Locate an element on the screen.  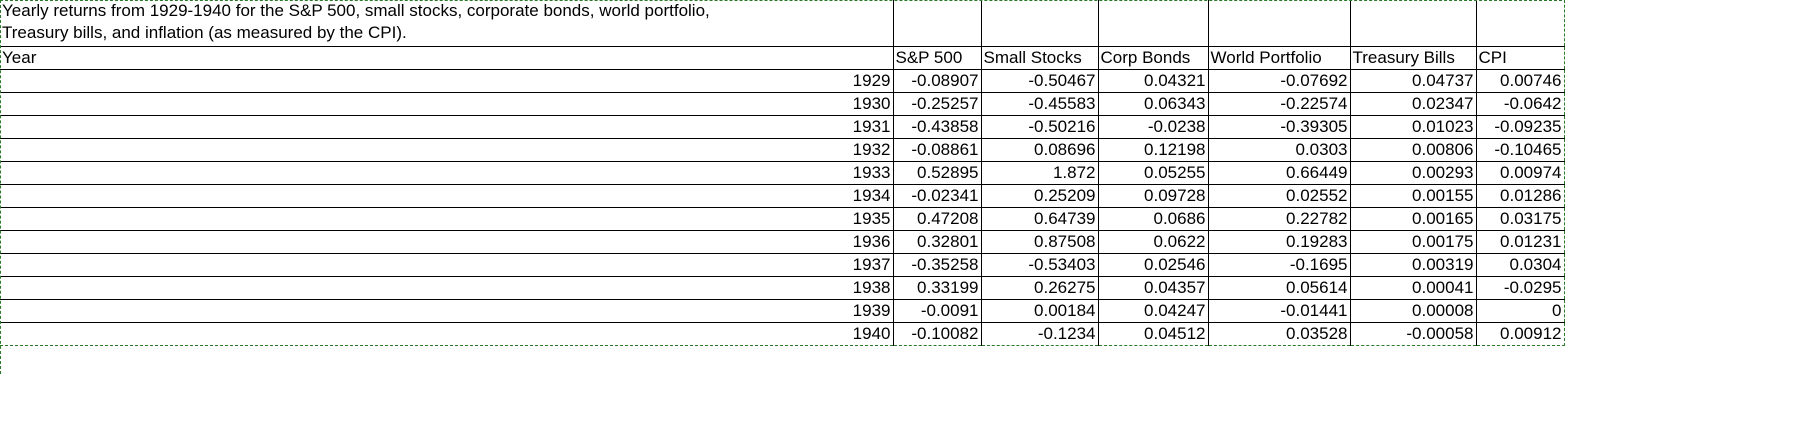
cell-sp500: -0.08861 is located at coordinates (936, 149).